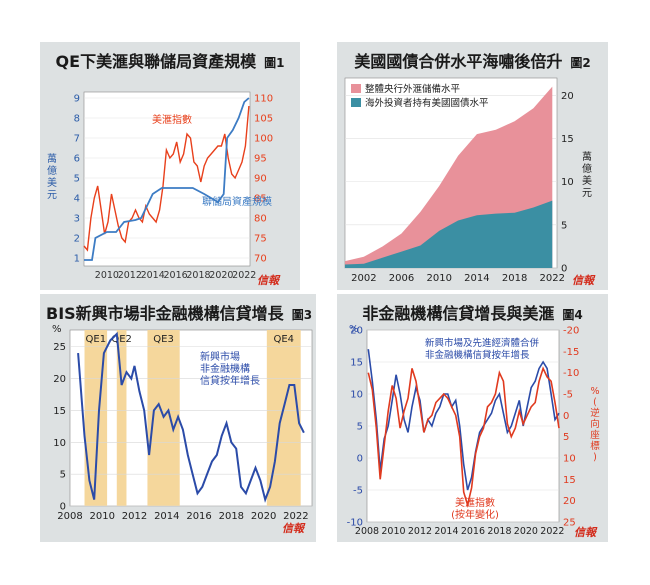 Image resolution: width=650 pixels, height=585 pixels. Describe the element at coordinates (96, 339) in the screenshot. I see `qe-period-label: QE1` at that location.